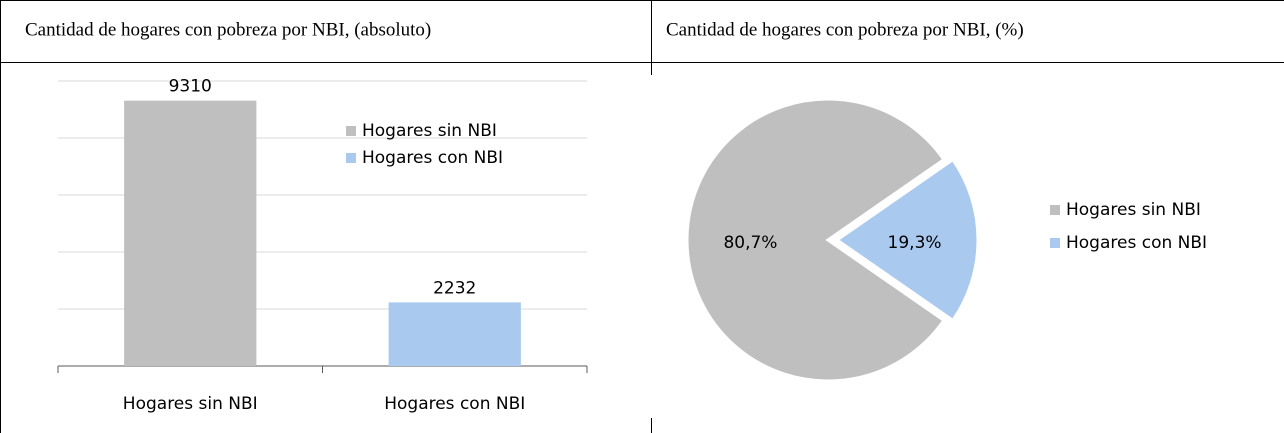  What do you see at coordinates (454, 404) in the screenshot?
I see `x-tick-label: Hogares con NBI` at bounding box center [454, 404].